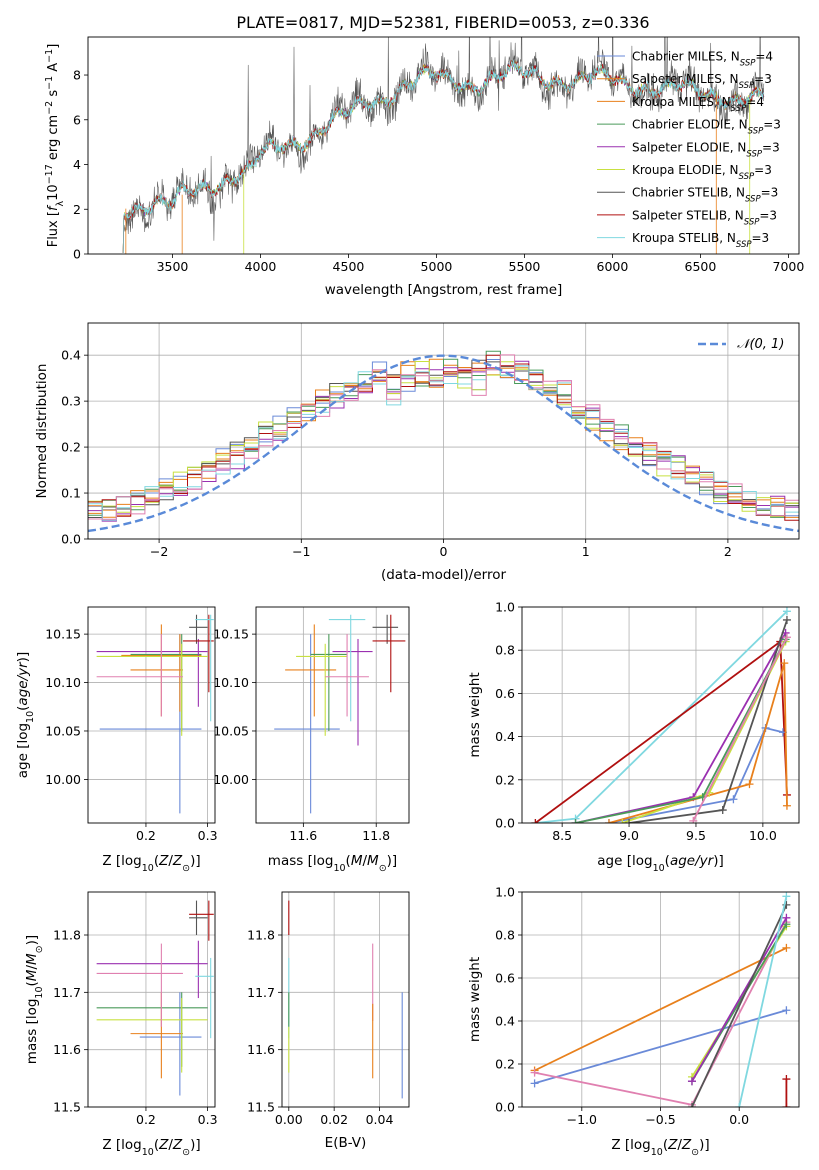  I want to click on x-tick-label: 4500, so click(349, 266).